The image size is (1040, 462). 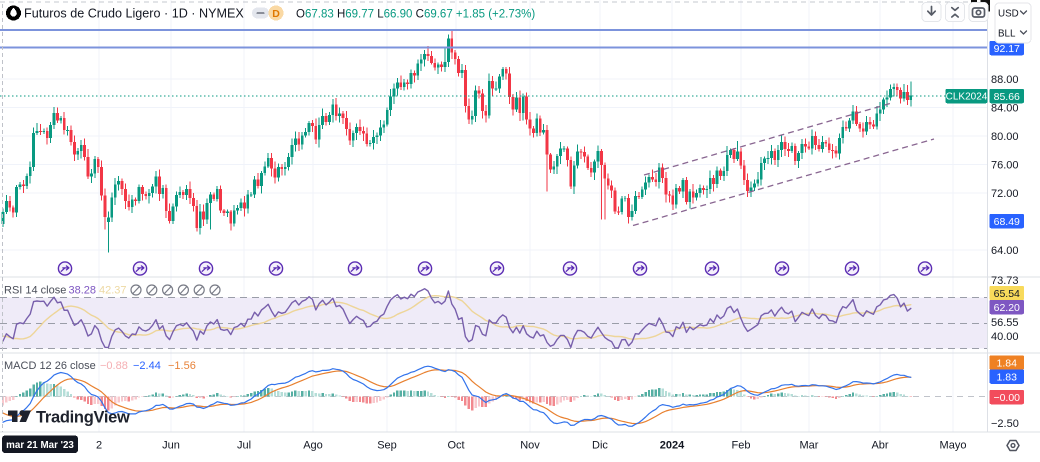 I want to click on svg-text: −0.88, so click(x=114, y=366).